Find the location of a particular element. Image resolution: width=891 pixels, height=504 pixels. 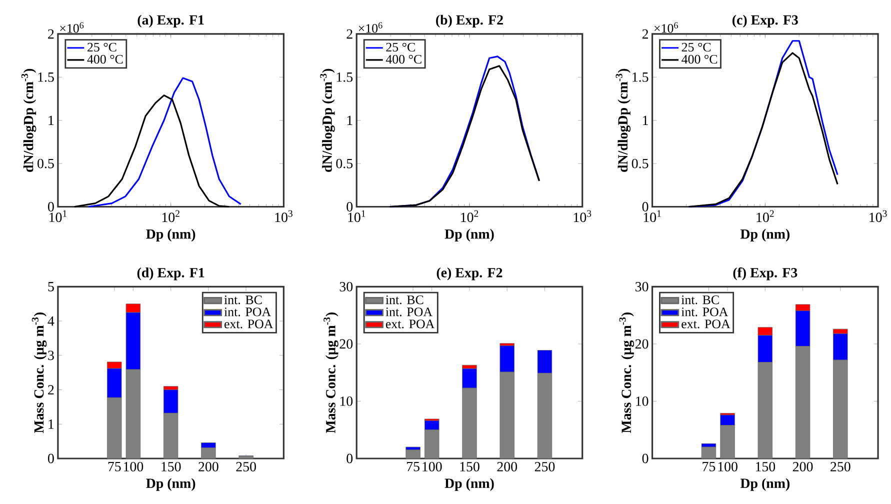

y-tick-label: 5 is located at coordinates (51, 287).